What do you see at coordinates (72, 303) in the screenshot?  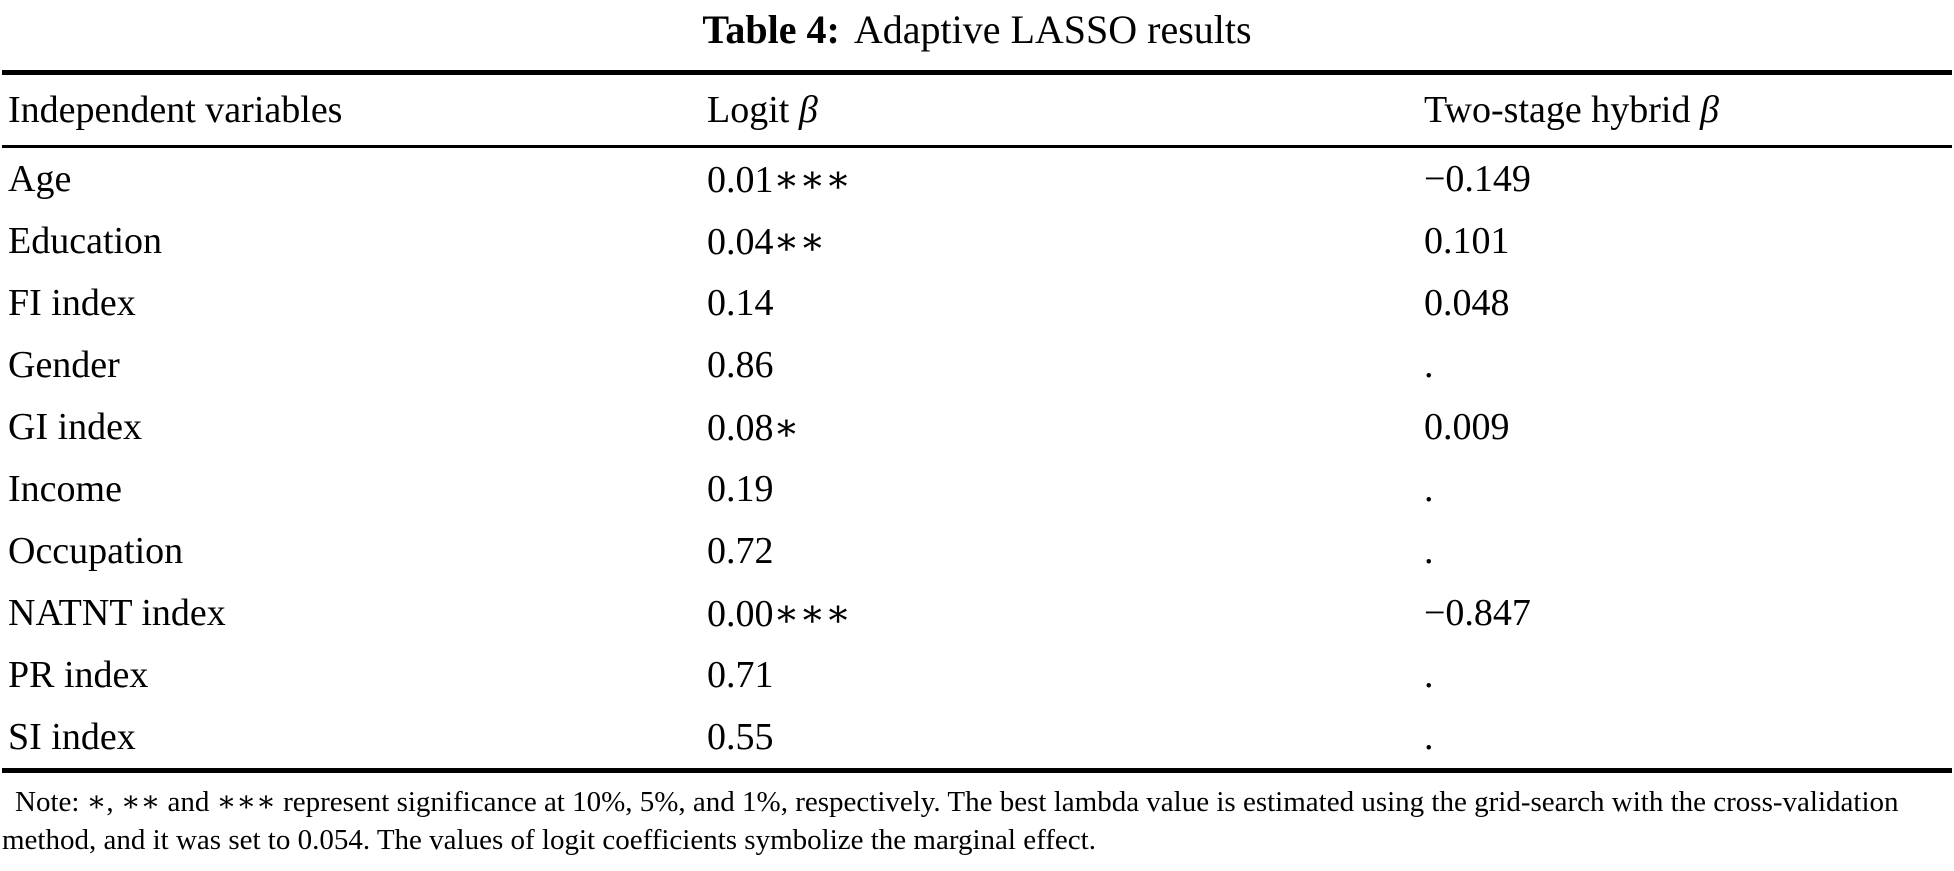 I see `variable-cell: FI index` at bounding box center [72, 303].